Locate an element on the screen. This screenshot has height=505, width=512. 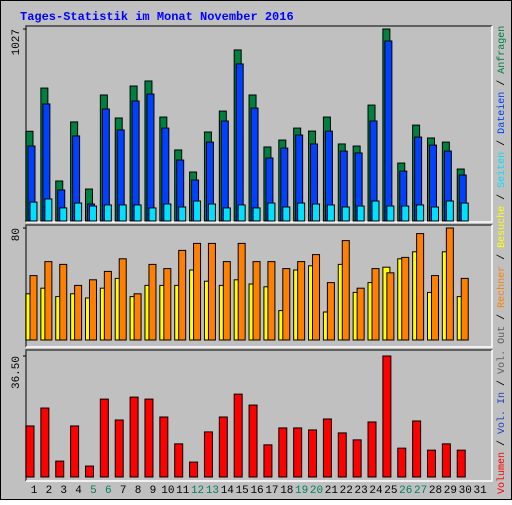
x-tick-label: 23 is located at coordinates (361, 491).